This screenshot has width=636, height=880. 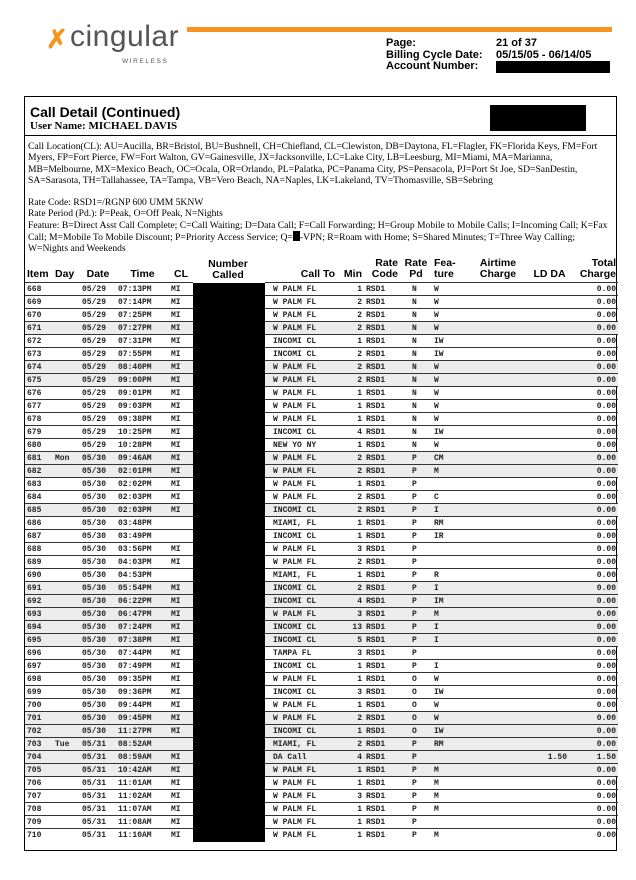 I want to click on cell-time: 07:14PM, so click(x=142, y=302).